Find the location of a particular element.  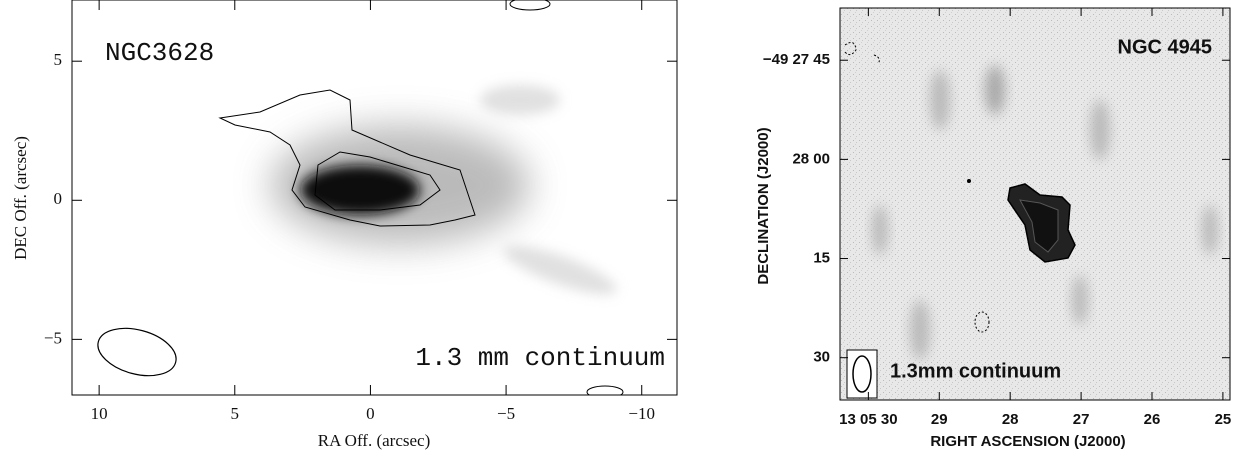

y-tick-label: 30 is located at coordinates (821, 357).